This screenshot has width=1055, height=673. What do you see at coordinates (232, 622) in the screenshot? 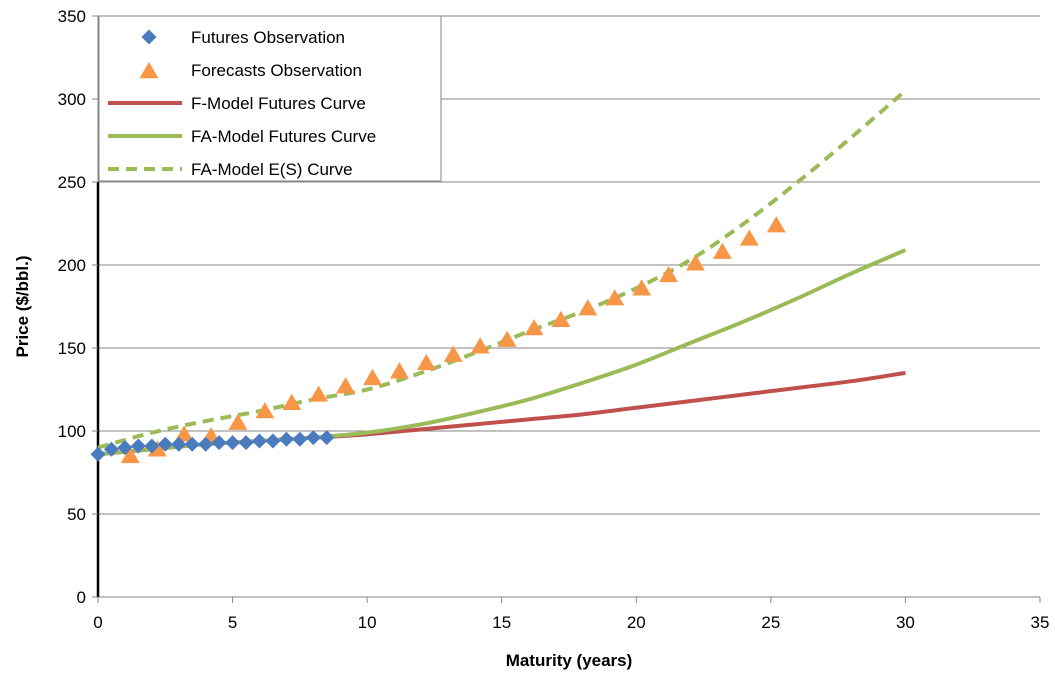
I see `x-tick-label: 5` at bounding box center [232, 622].